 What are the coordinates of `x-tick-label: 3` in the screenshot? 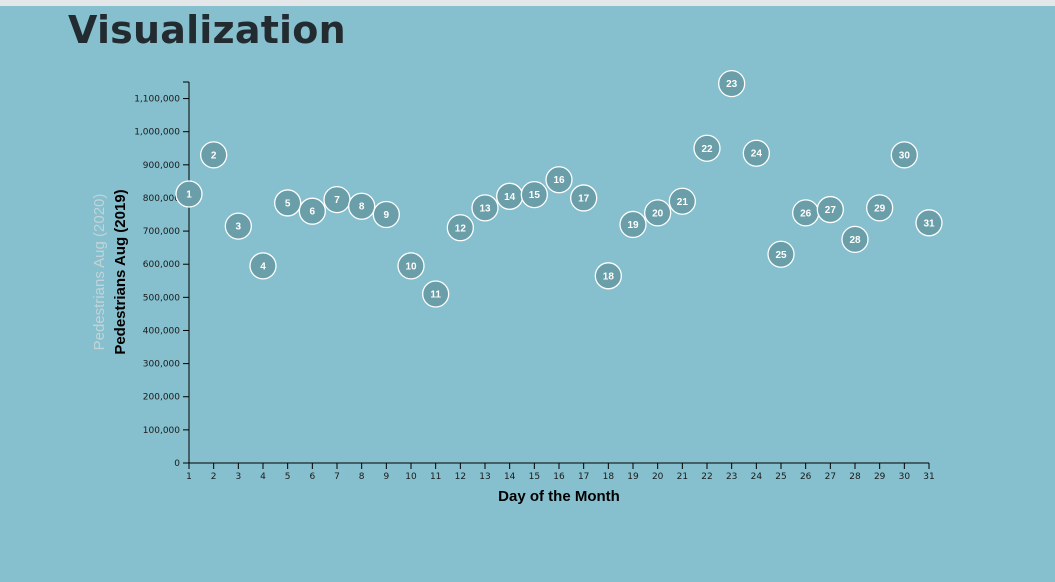 It's located at (238, 477).